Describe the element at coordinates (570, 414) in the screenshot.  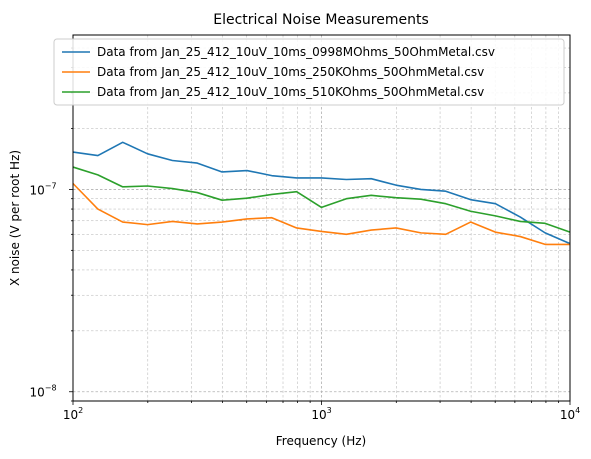
I see `x-tick-label: 10⁴` at that location.